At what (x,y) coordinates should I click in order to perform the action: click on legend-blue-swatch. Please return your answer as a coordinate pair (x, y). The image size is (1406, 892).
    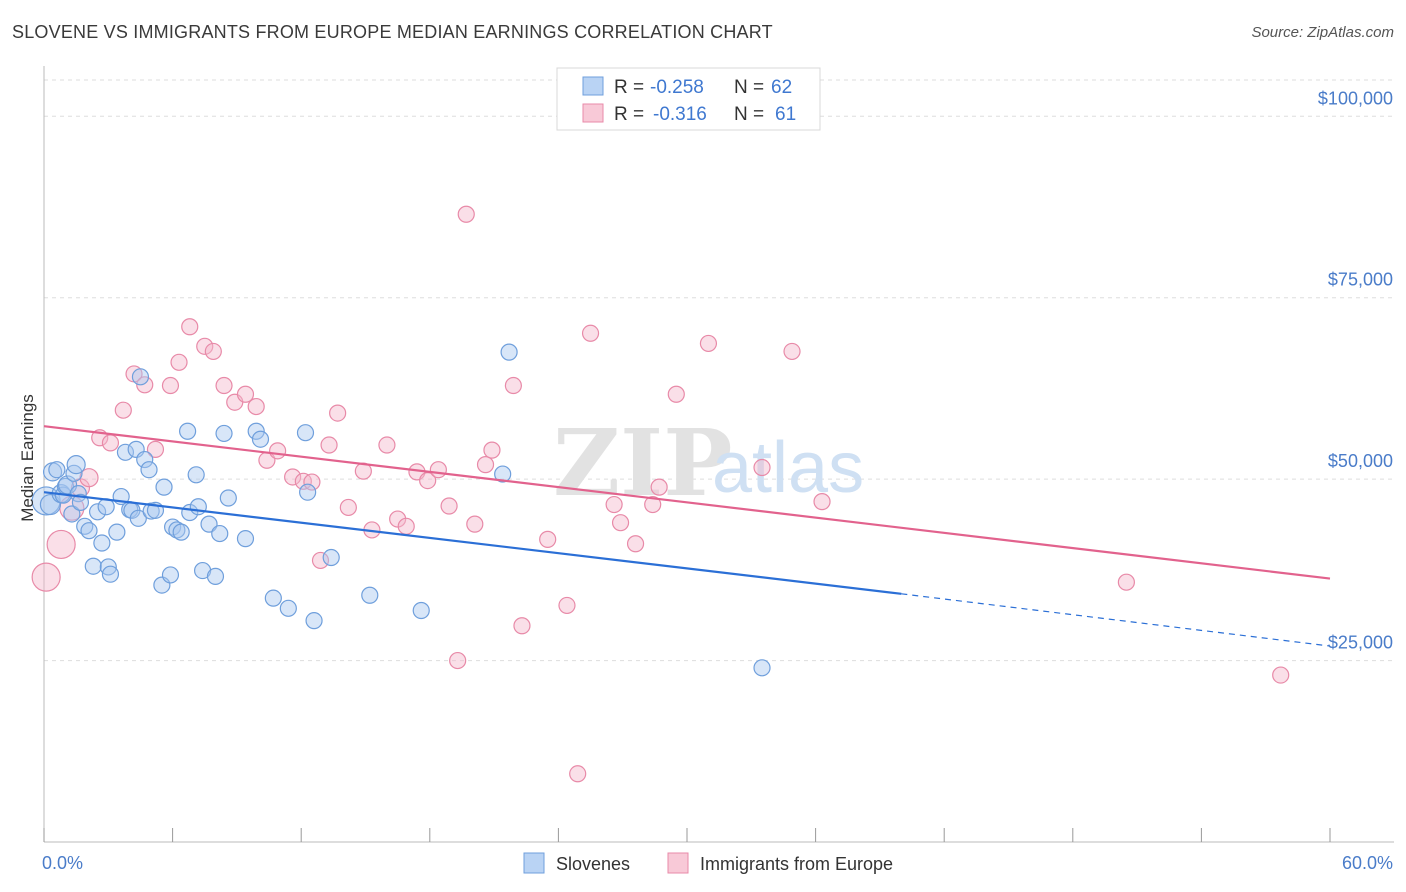
    Looking at the image, I should click on (593, 86).